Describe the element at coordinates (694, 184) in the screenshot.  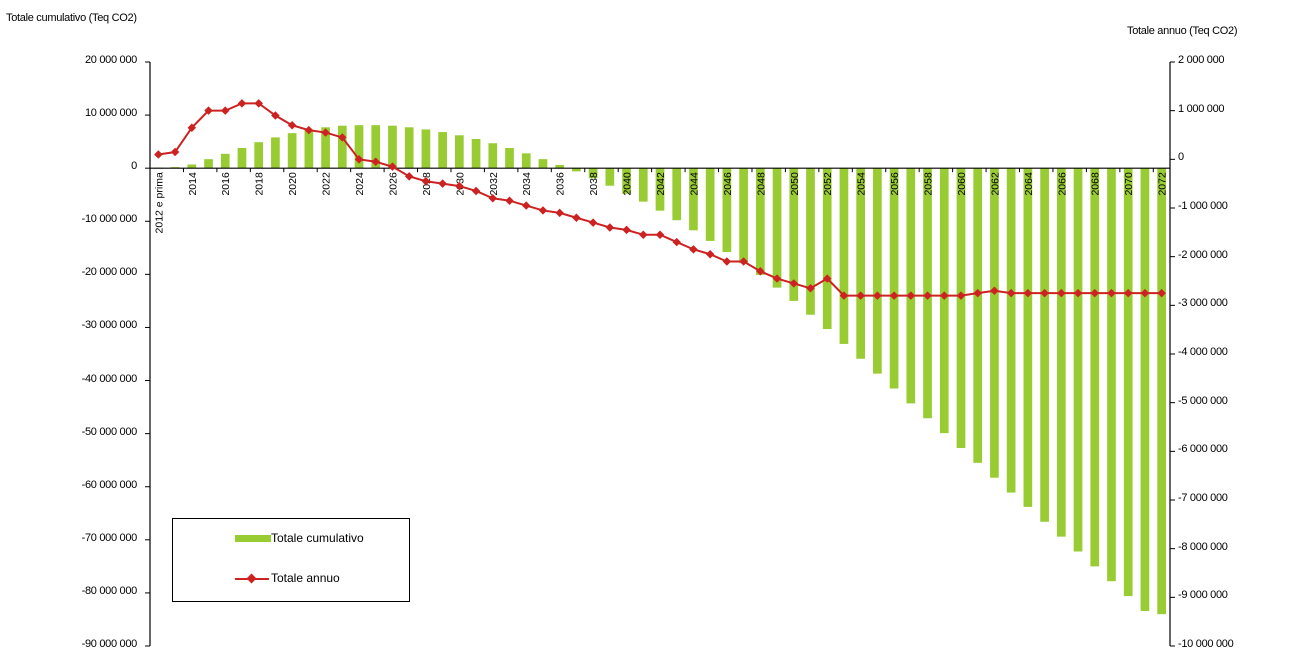
I see `x-tick-label: 2044` at that location.